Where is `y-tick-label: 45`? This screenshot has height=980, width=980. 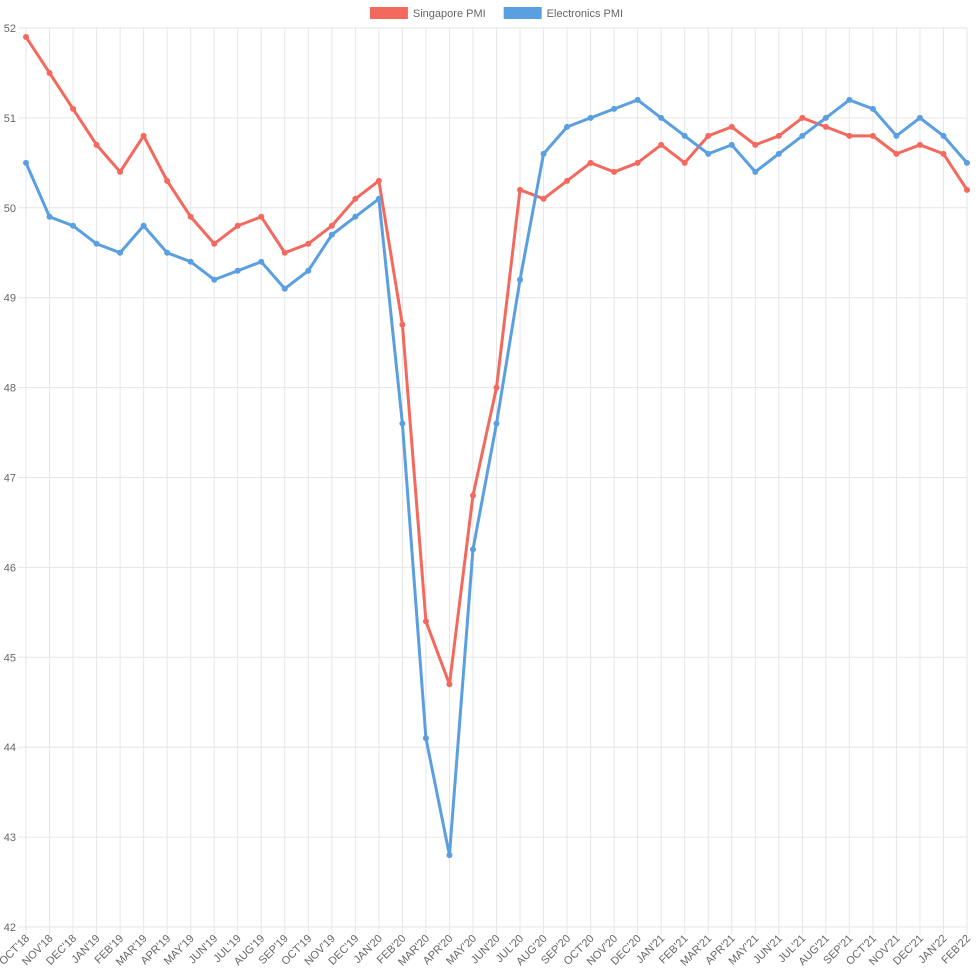
y-tick-label: 45 is located at coordinates (10, 658).